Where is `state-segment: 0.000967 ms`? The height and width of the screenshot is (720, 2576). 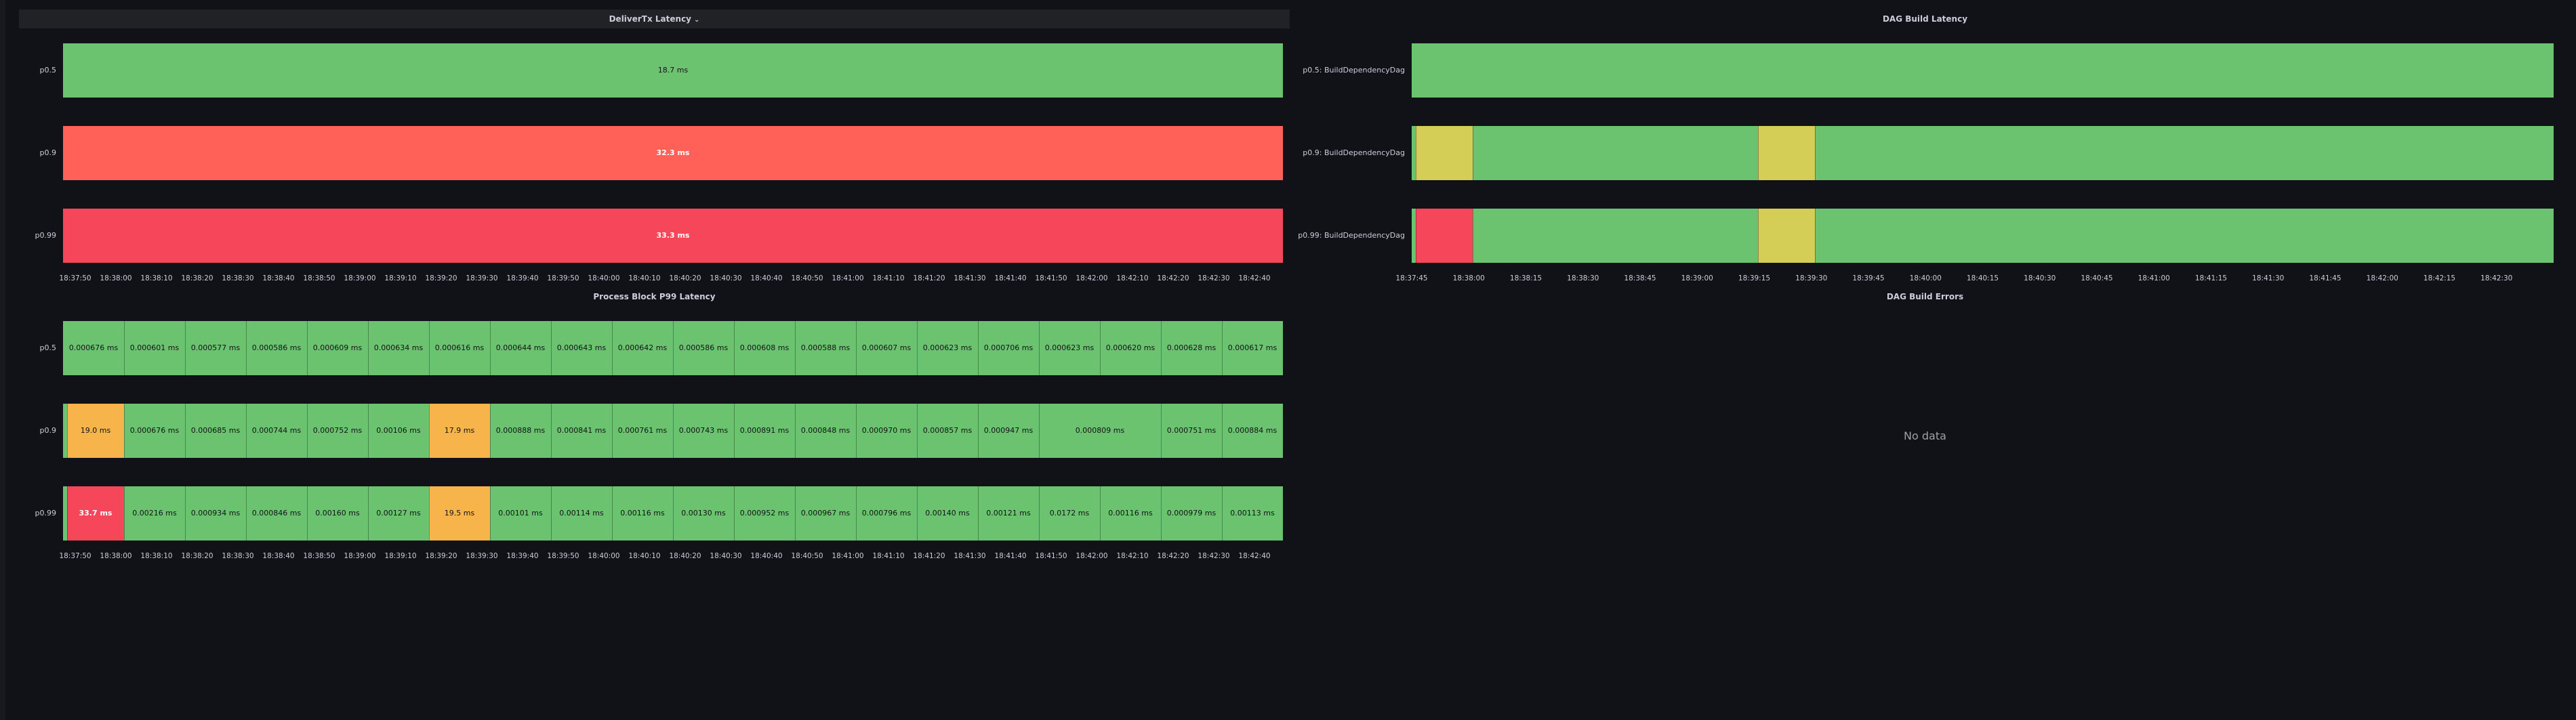 state-segment: 0.000967 ms is located at coordinates (826, 513).